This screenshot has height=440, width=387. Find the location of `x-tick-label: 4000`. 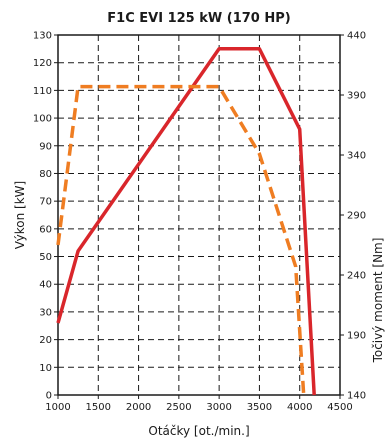

x-tick-label: 4000 is located at coordinates (299, 407).